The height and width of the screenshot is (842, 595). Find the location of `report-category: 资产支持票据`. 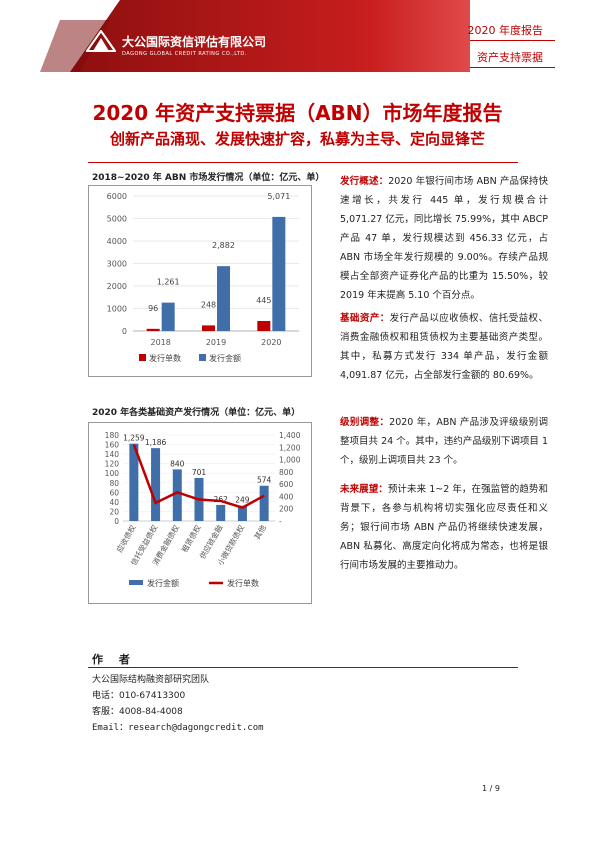

report-category: 资产支持票据 is located at coordinates (510, 57).